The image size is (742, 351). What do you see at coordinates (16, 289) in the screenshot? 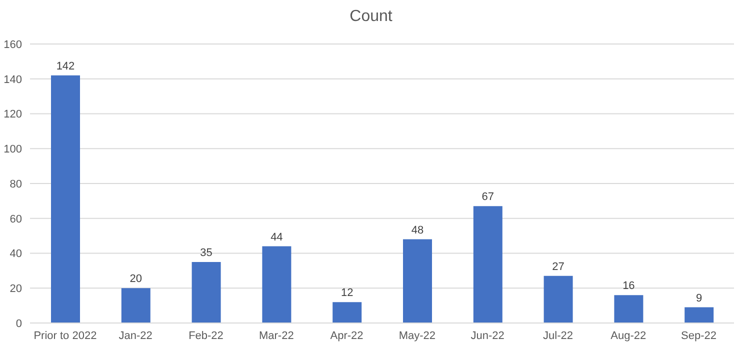
I see `y-tick-label: 20` at bounding box center [16, 289].